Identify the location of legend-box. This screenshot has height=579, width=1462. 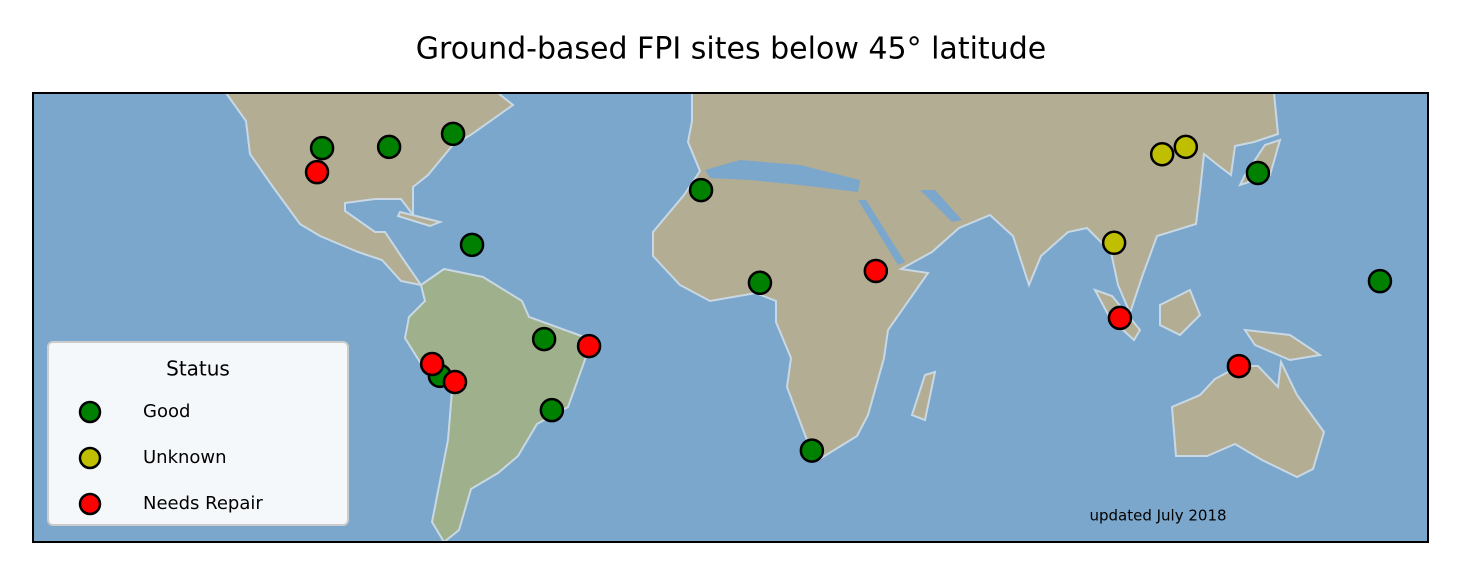
(198, 433).